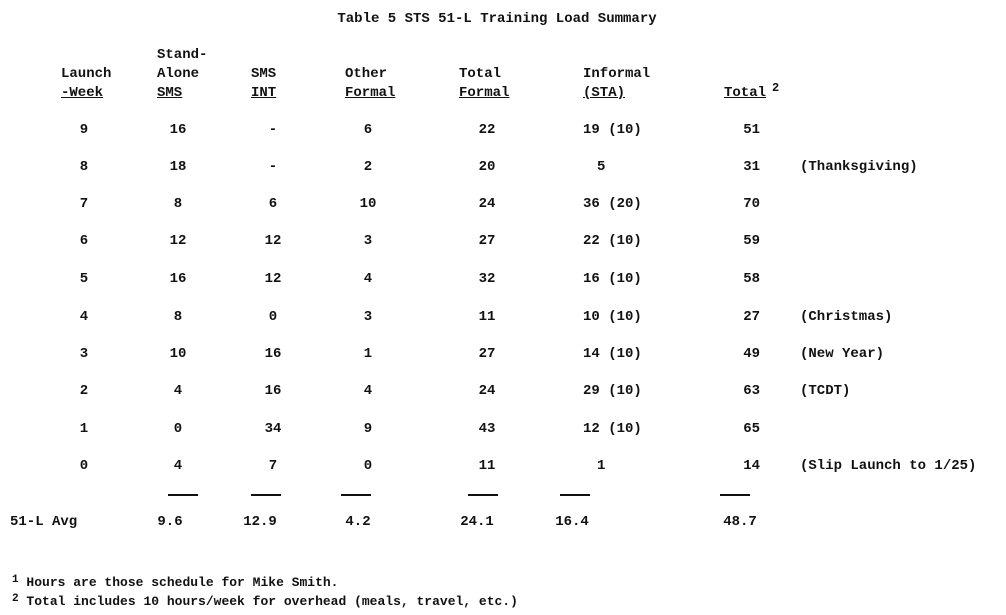 The image size is (1006, 615). Describe the element at coordinates (572, 522) in the screenshot. I see `average-informal: 16.4` at that location.